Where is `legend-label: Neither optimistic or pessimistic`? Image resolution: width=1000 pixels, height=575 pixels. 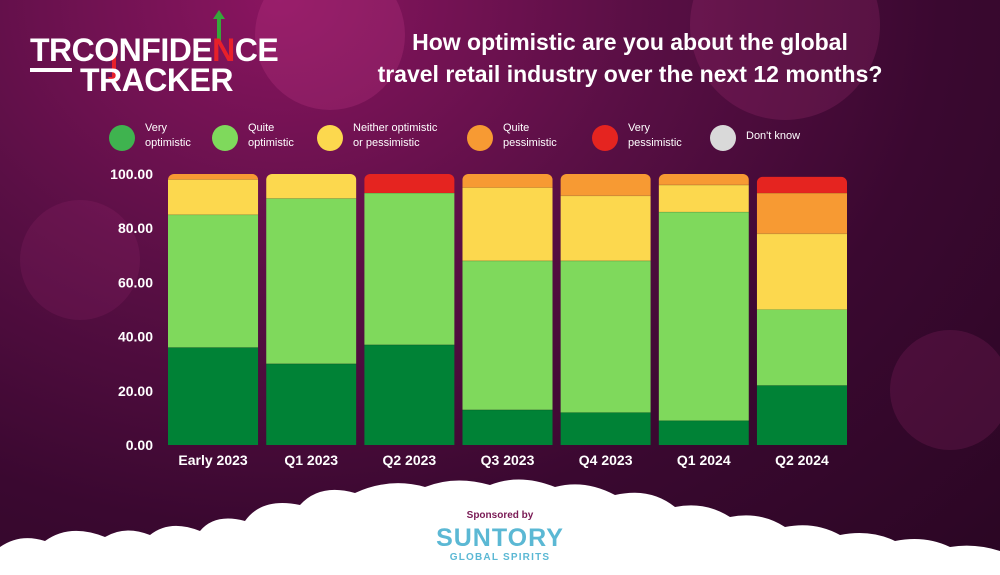
legend-label: Neither optimistic or pessimistic is located at coordinates (395, 135).